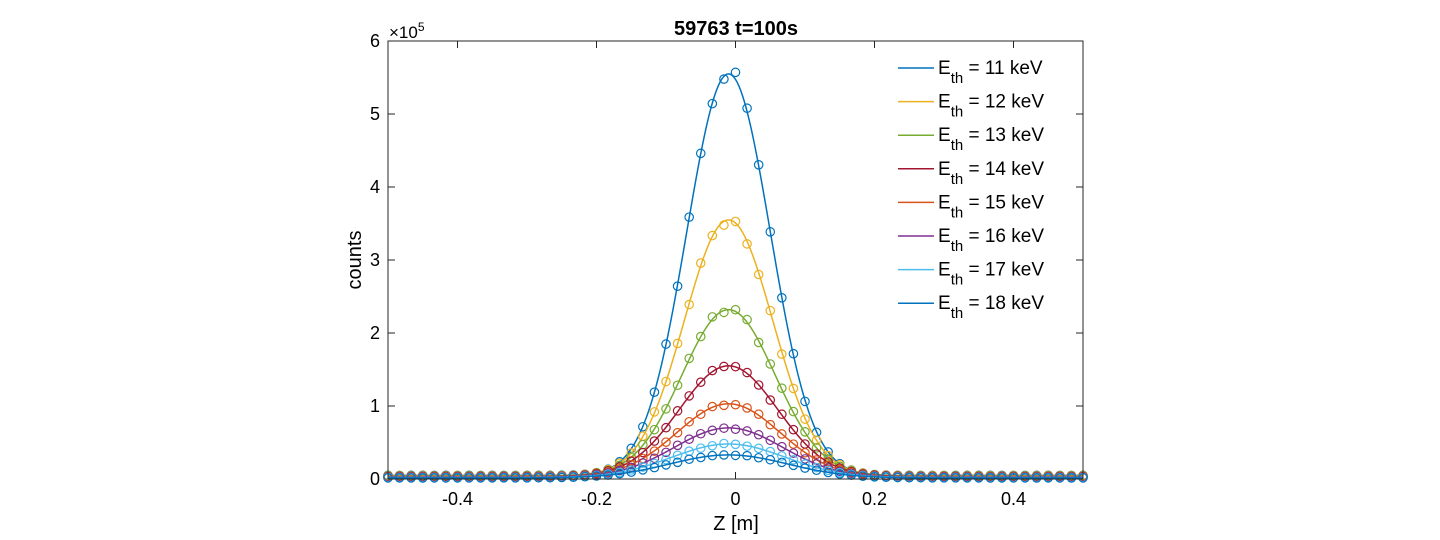 The image size is (1440, 540). What do you see at coordinates (375, 114) in the screenshot?
I see `y-tick-label: 5` at bounding box center [375, 114].